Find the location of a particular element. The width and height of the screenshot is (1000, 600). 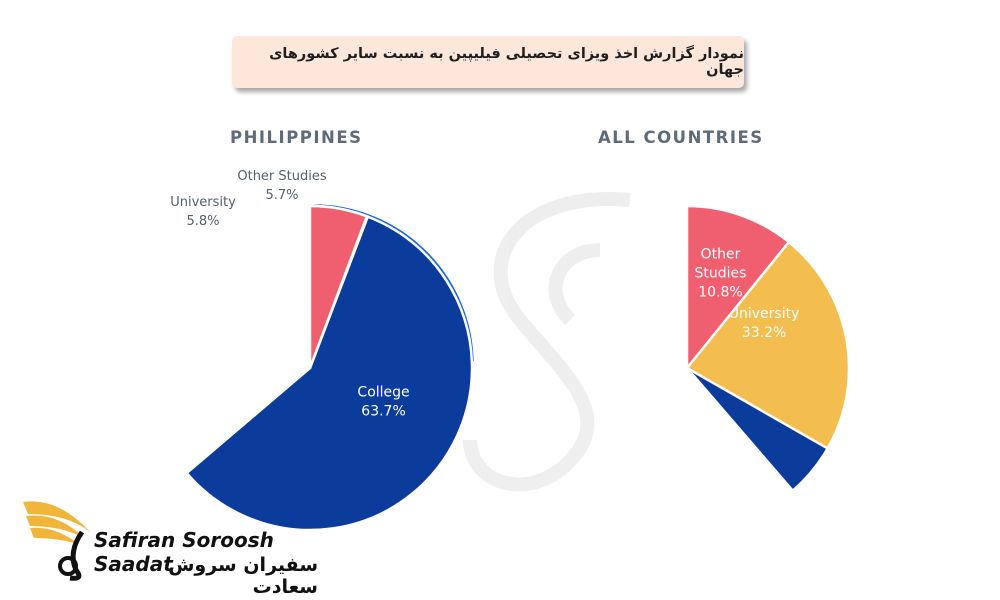

brand-logo: Safiran Soroosh Saadat سفیران سروش سعادت is located at coordinates (168, 545).